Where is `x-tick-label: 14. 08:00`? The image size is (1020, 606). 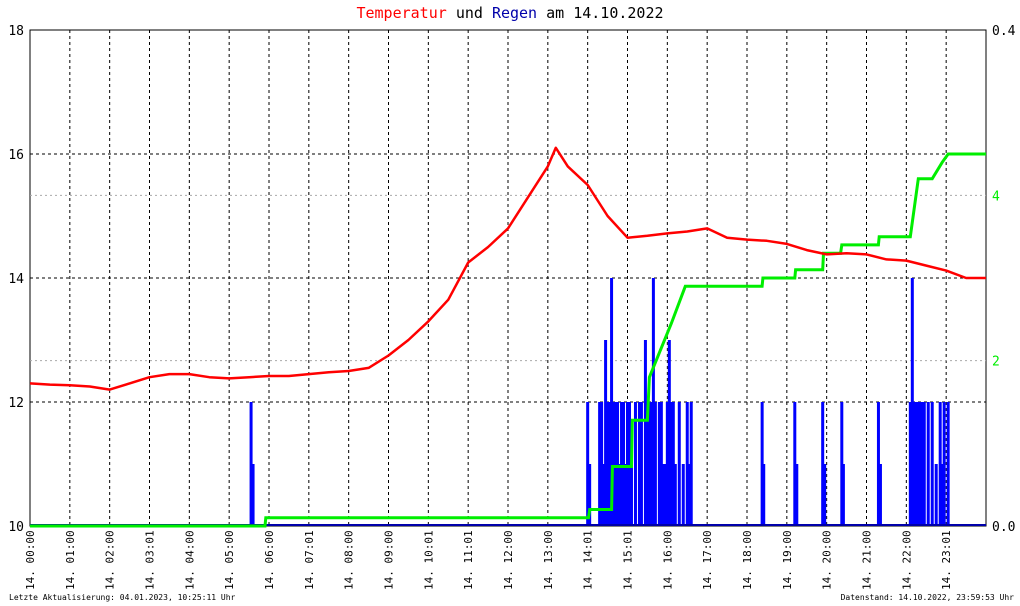 x-tick-label: 14. 08:00 is located at coordinates (349, 560).